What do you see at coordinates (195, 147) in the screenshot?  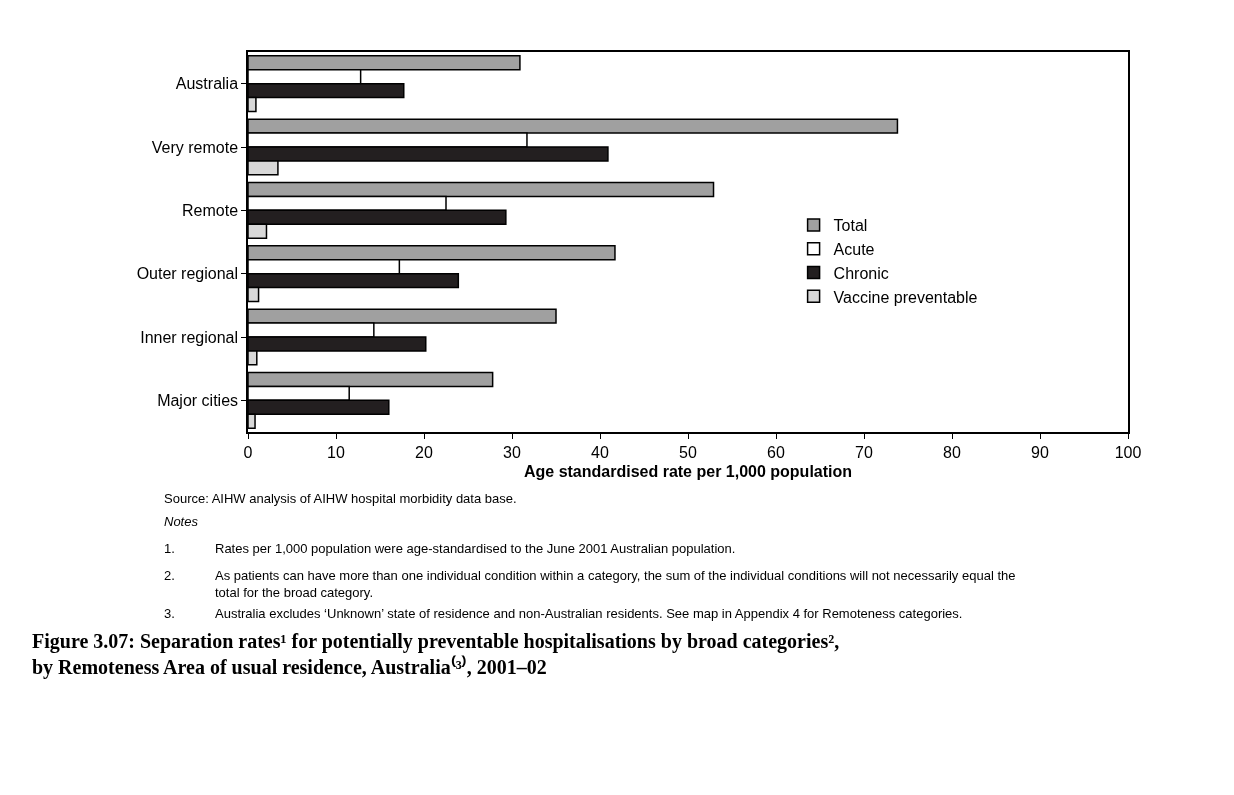 I see `y-tick-label: Very remote` at bounding box center [195, 147].